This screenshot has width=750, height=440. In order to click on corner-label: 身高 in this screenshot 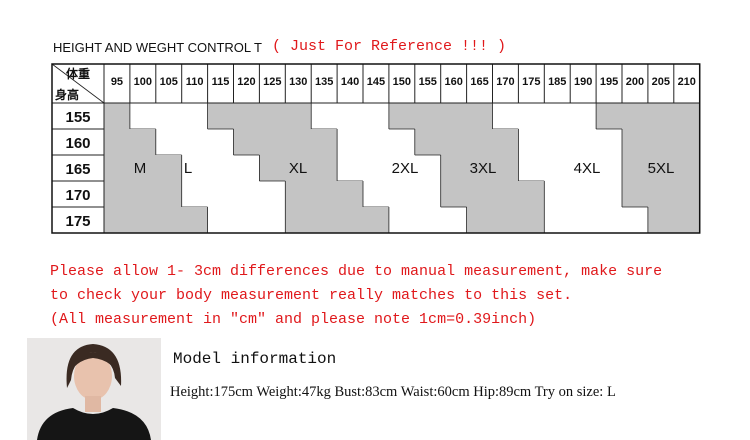, I will do `click(67, 94)`.